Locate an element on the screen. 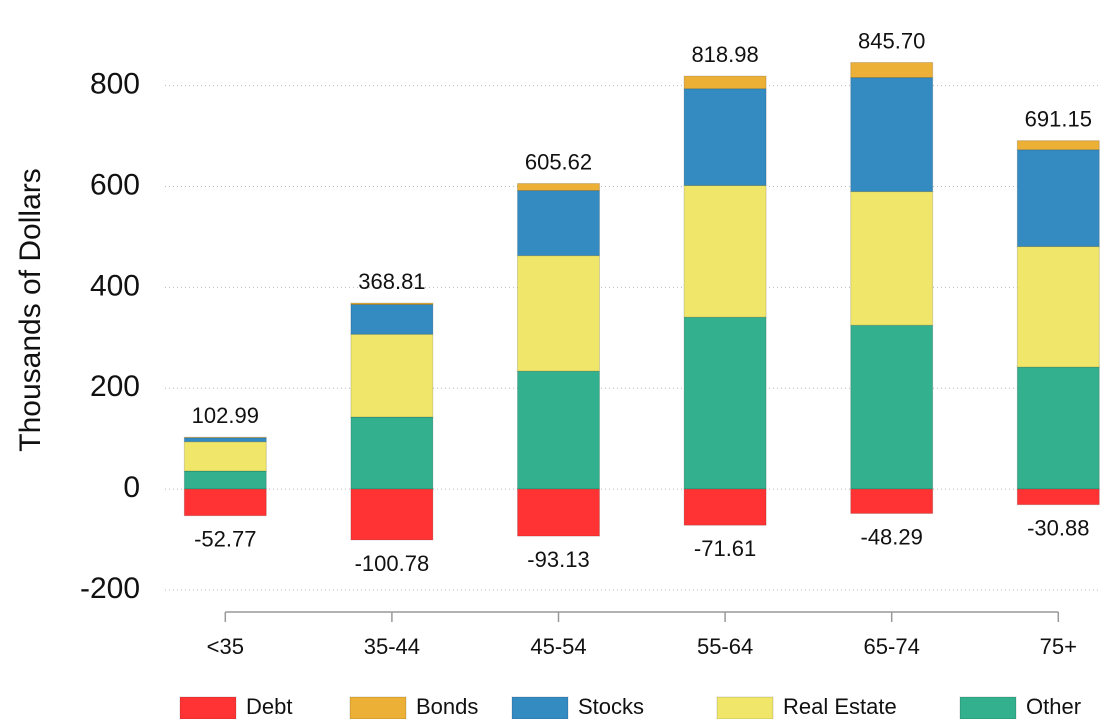 The height and width of the screenshot is (724, 1109). debt-label: -30.88 is located at coordinates (1058, 528).